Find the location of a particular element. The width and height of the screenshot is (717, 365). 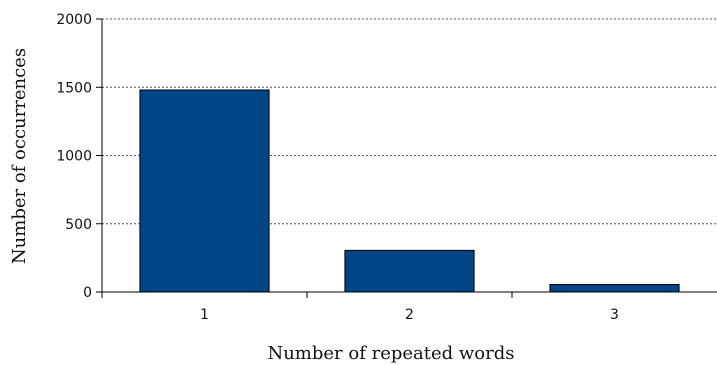

y-tick-label: 0 is located at coordinates (87, 293).